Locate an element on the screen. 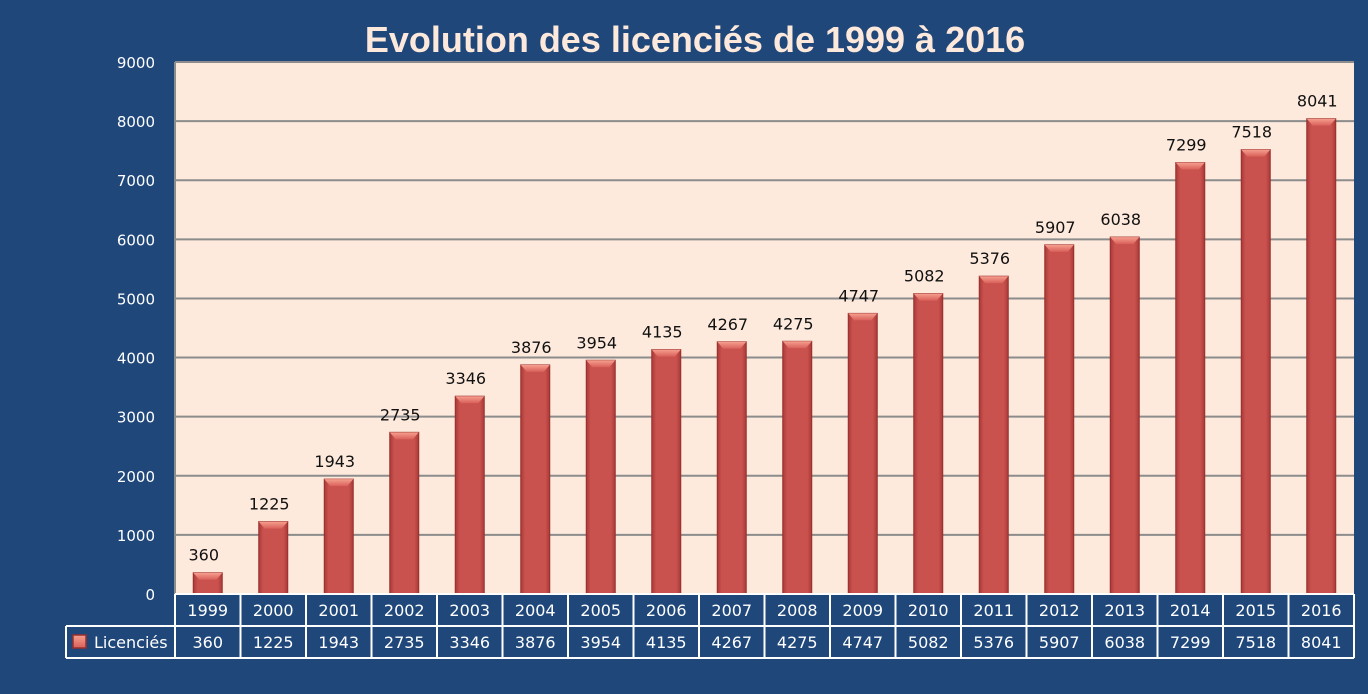 The height and width of the screenshot is (694, 1368). x-tick-label: 2009 is located at coordinates (862, 610).